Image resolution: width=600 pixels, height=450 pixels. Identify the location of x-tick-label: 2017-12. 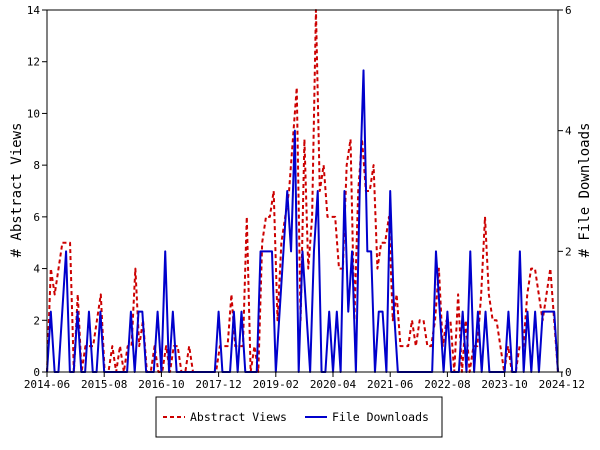
(218, 384).